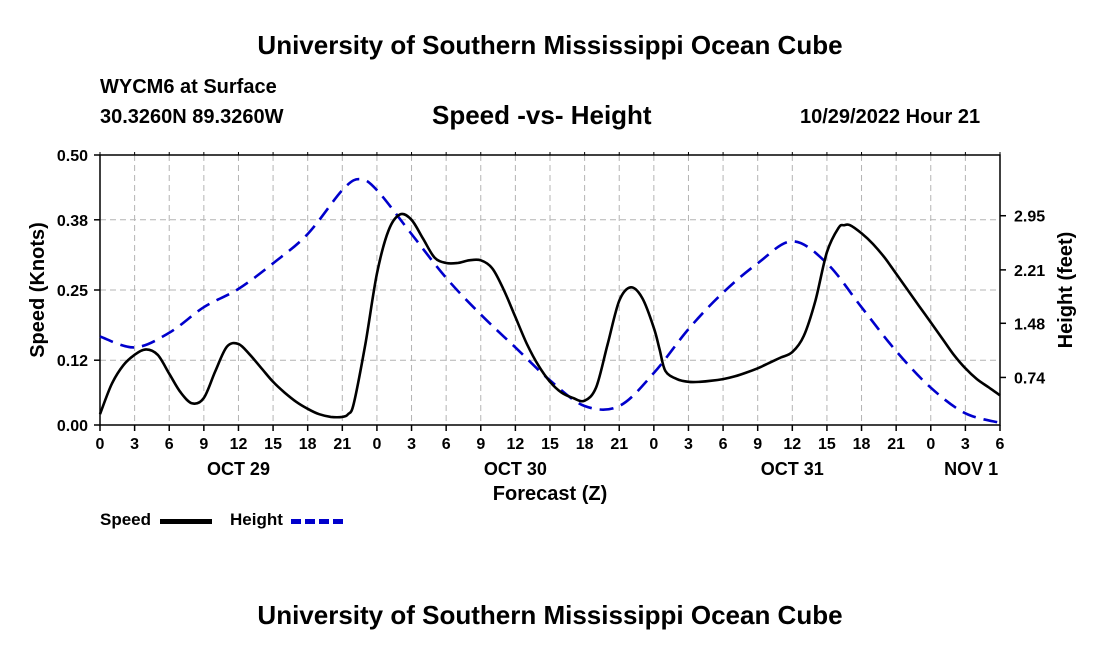 Image resolution: width=1100 pixels, height=650 pixels. What do you see at coordinates (550, 494) in the screenshot?
I see `x-axis-label: Forecast (Z)` at bounding box center [550, 494].